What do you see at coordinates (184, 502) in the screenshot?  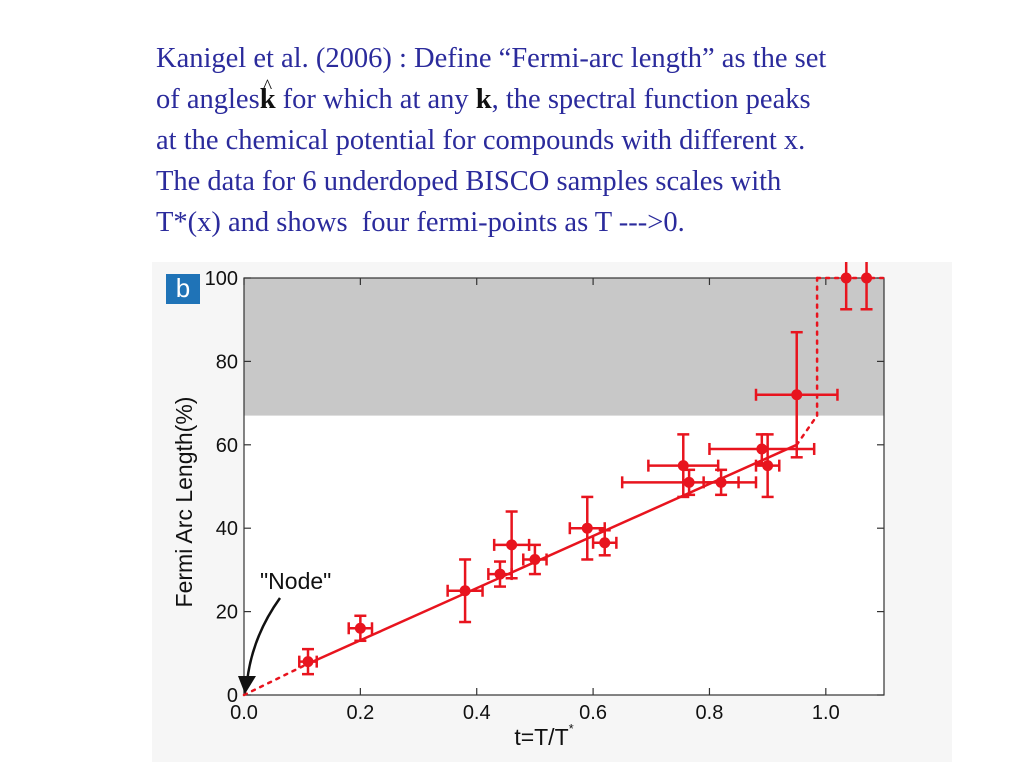 I see `y-axis-label: Fermi Arc Length(%)` at bounding box center [184, 502].